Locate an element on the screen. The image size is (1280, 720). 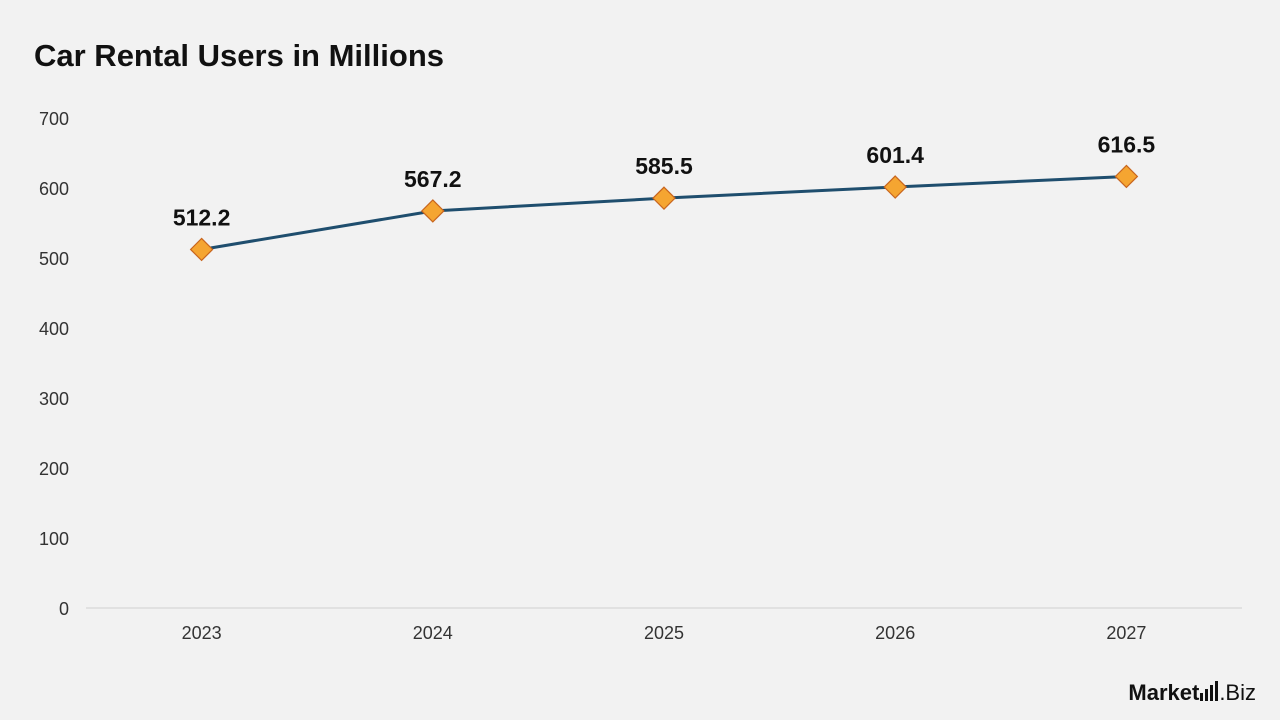
data-labels: 512.2 567.2 585.5 601.4 616.5 is located at coordinates (664, 180).